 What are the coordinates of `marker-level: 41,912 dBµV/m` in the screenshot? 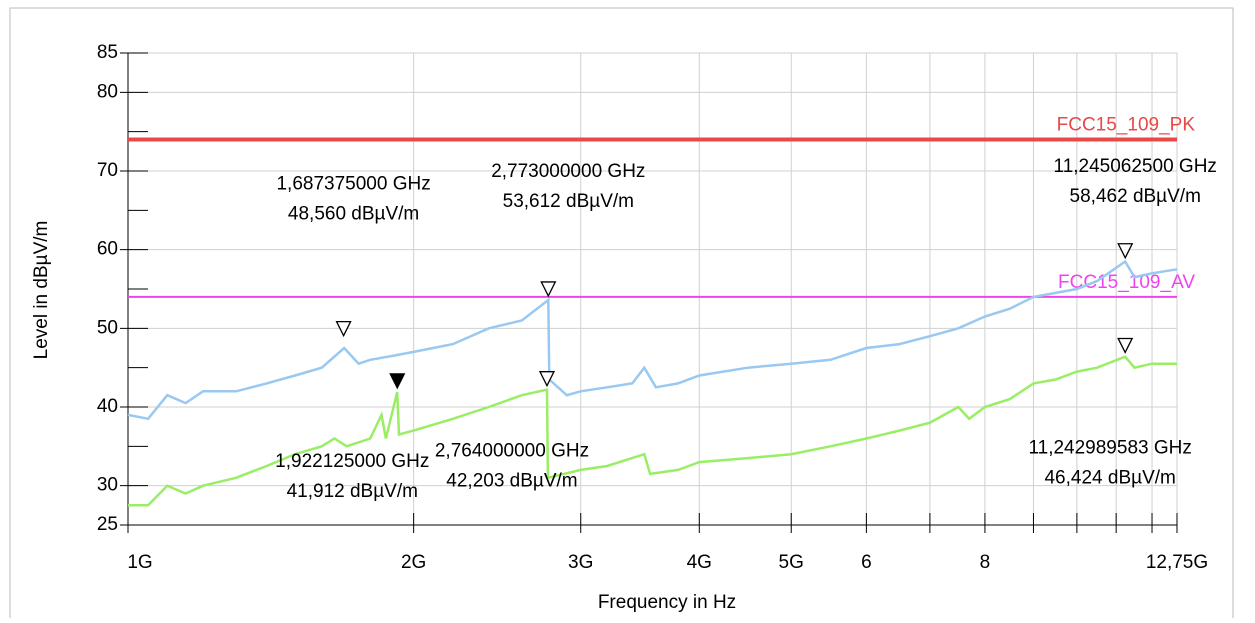 It's located at (352, 491).